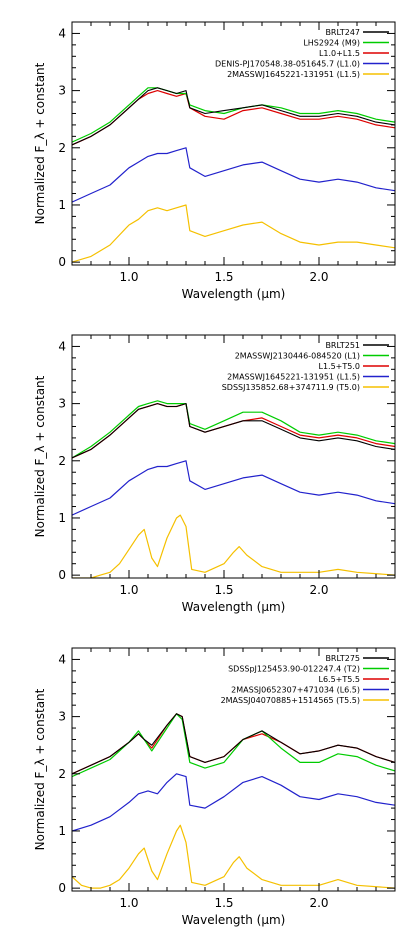 This screenshot has width=415, height=935. What do you see at coordinates (291, 387) in the screenshot?
I see `legend-label: SDSSJ135852.68+374711.9 (T5.0)` at bounding box center [291, 387].